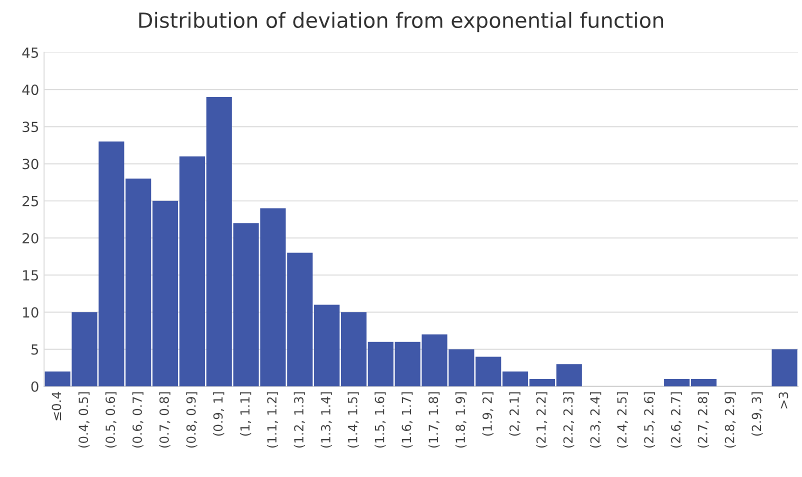  I want to click on x-tick-label: (1.2, 1.3], so click(299, 420).